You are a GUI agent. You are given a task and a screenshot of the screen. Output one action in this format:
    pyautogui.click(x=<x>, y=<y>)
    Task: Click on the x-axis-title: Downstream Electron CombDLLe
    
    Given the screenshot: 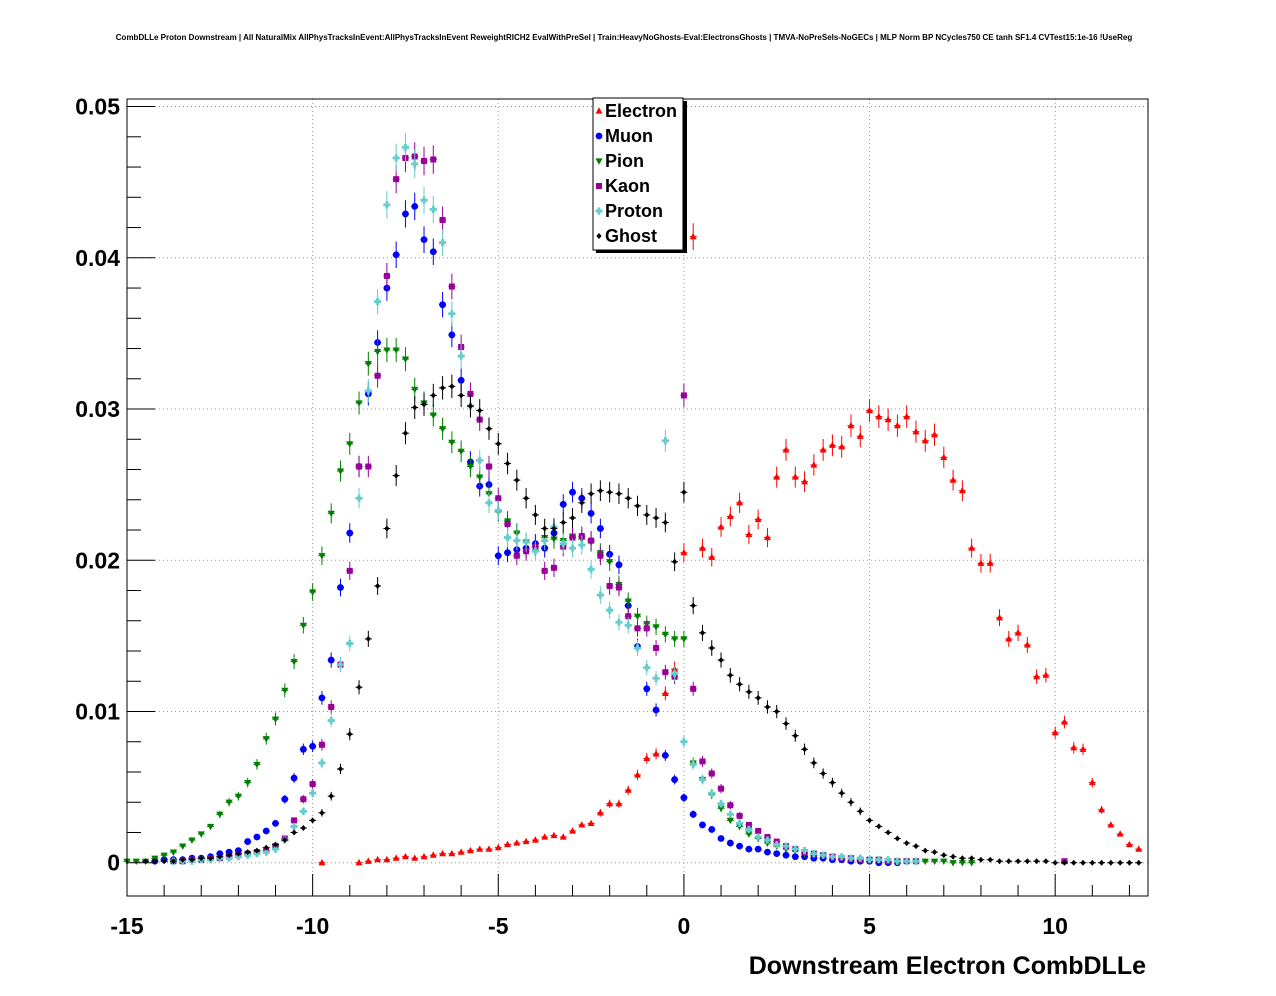 What is the action you would take?
    pyautogui.click(x=947, y=966)
    